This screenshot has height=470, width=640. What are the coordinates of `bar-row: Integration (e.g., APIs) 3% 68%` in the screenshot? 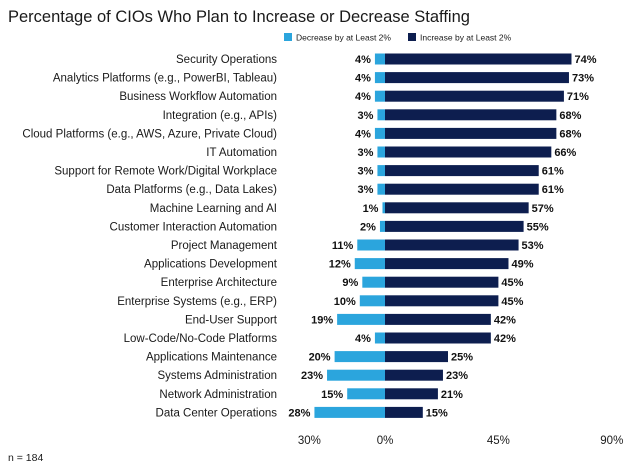 It's located at (372, 115).